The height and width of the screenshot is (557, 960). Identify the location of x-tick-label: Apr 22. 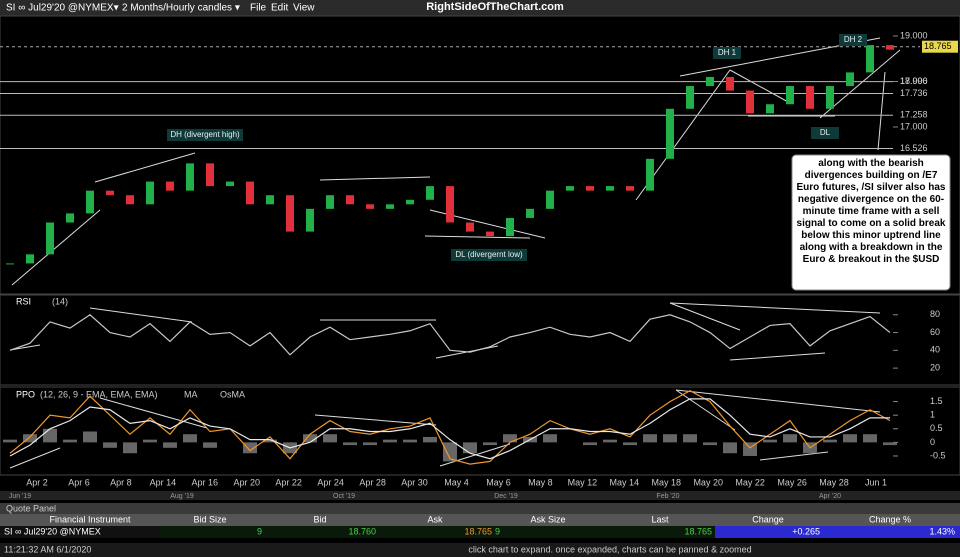
(288, 482).